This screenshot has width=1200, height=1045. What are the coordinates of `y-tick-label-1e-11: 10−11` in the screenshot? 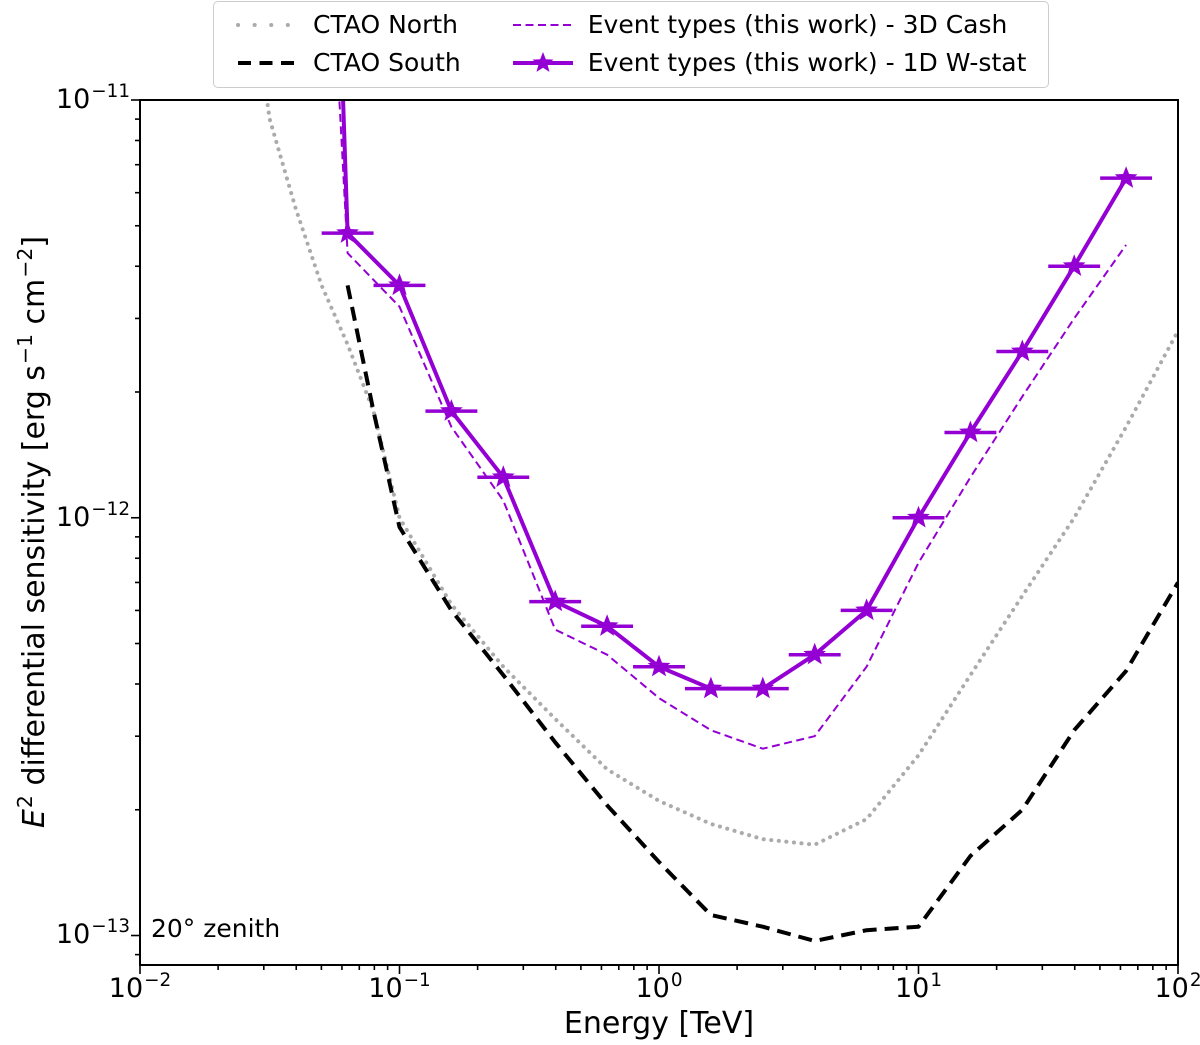 It's located at (92, 97).